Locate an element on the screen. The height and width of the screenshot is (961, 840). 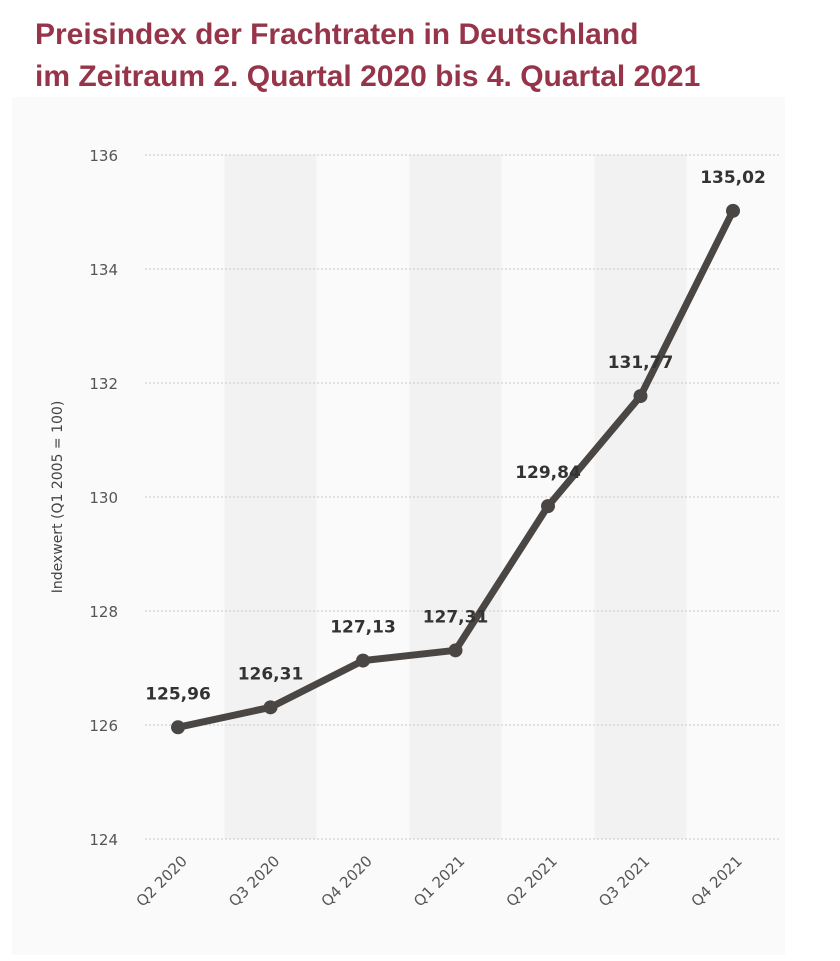
y-tick-label: 130 is located at coordinates (103, 498).